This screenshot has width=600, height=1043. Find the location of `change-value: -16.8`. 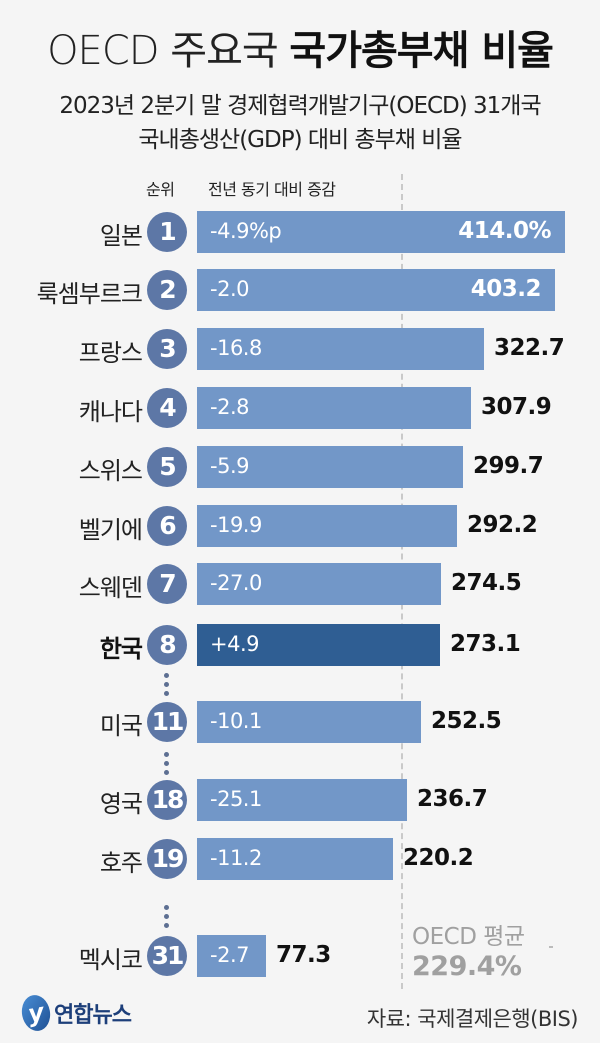

change-value: -16.8 is located at coordinates (236, 348).